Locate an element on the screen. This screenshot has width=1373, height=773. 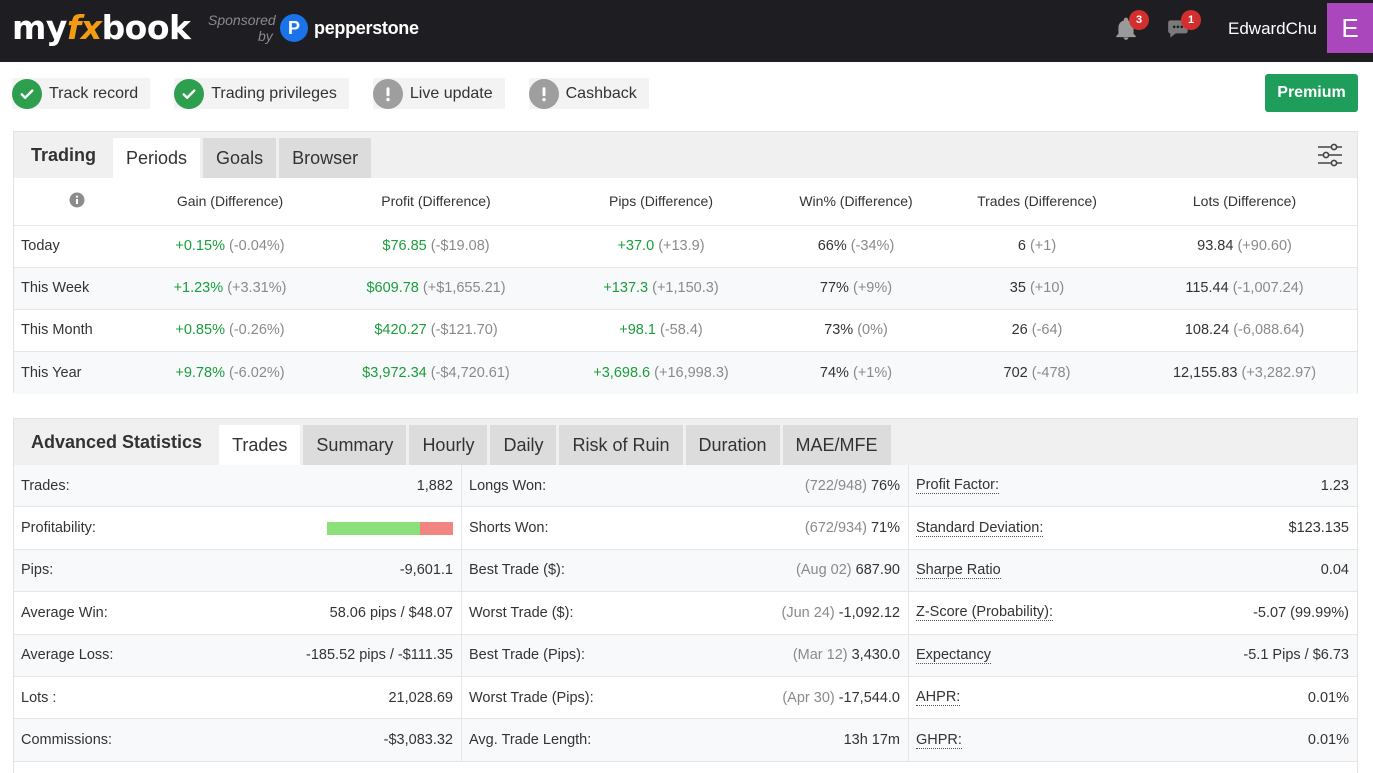
username-label: EdwardChu is located at coordinates (1272, 28).